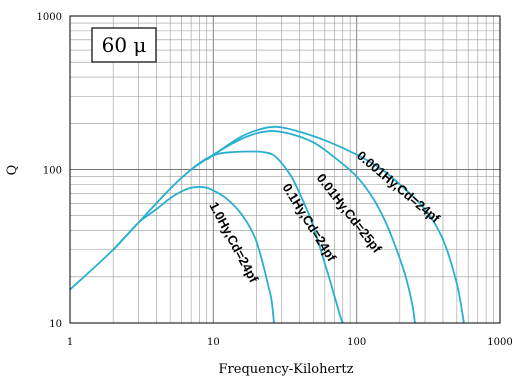 The image size is (518, 381). Describe the element at coordinates (213, 342) in the screenshot. I see `x-tick-label: 10` at that location.